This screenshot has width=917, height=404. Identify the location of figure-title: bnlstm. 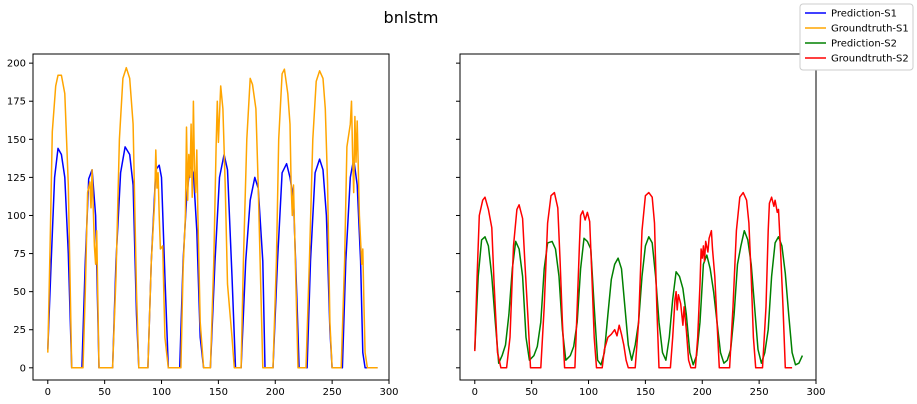
(411, 17).